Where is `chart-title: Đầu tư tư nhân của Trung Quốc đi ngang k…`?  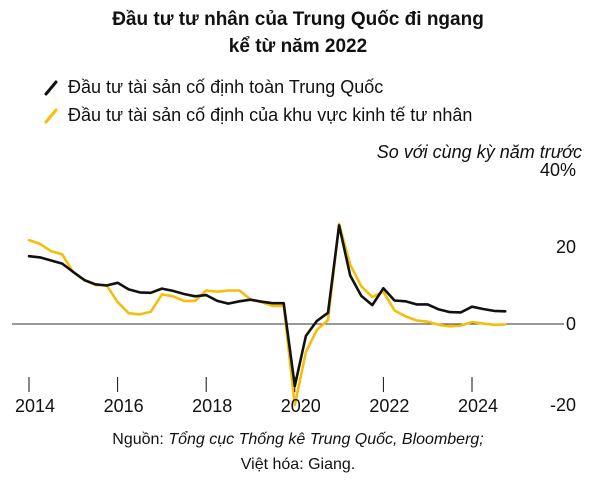
chart-title: Đầu tư tư nhân của Trung Quốc đi ngang k… is located at coordinates (298, 33).